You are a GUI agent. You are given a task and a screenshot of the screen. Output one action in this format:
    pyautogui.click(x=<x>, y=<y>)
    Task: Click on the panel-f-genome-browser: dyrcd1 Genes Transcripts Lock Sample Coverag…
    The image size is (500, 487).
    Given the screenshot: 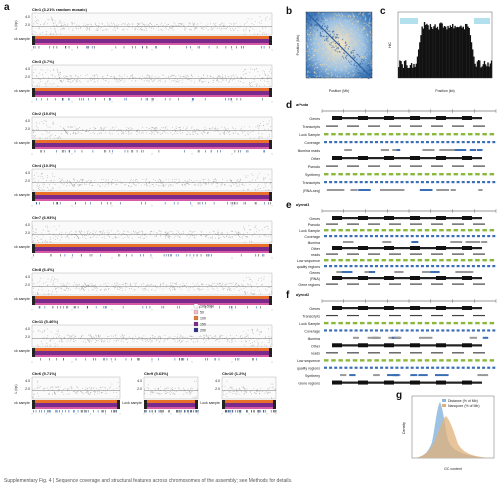 What is the action you would take?
    pyautogui.click(x=396, y=339)
    